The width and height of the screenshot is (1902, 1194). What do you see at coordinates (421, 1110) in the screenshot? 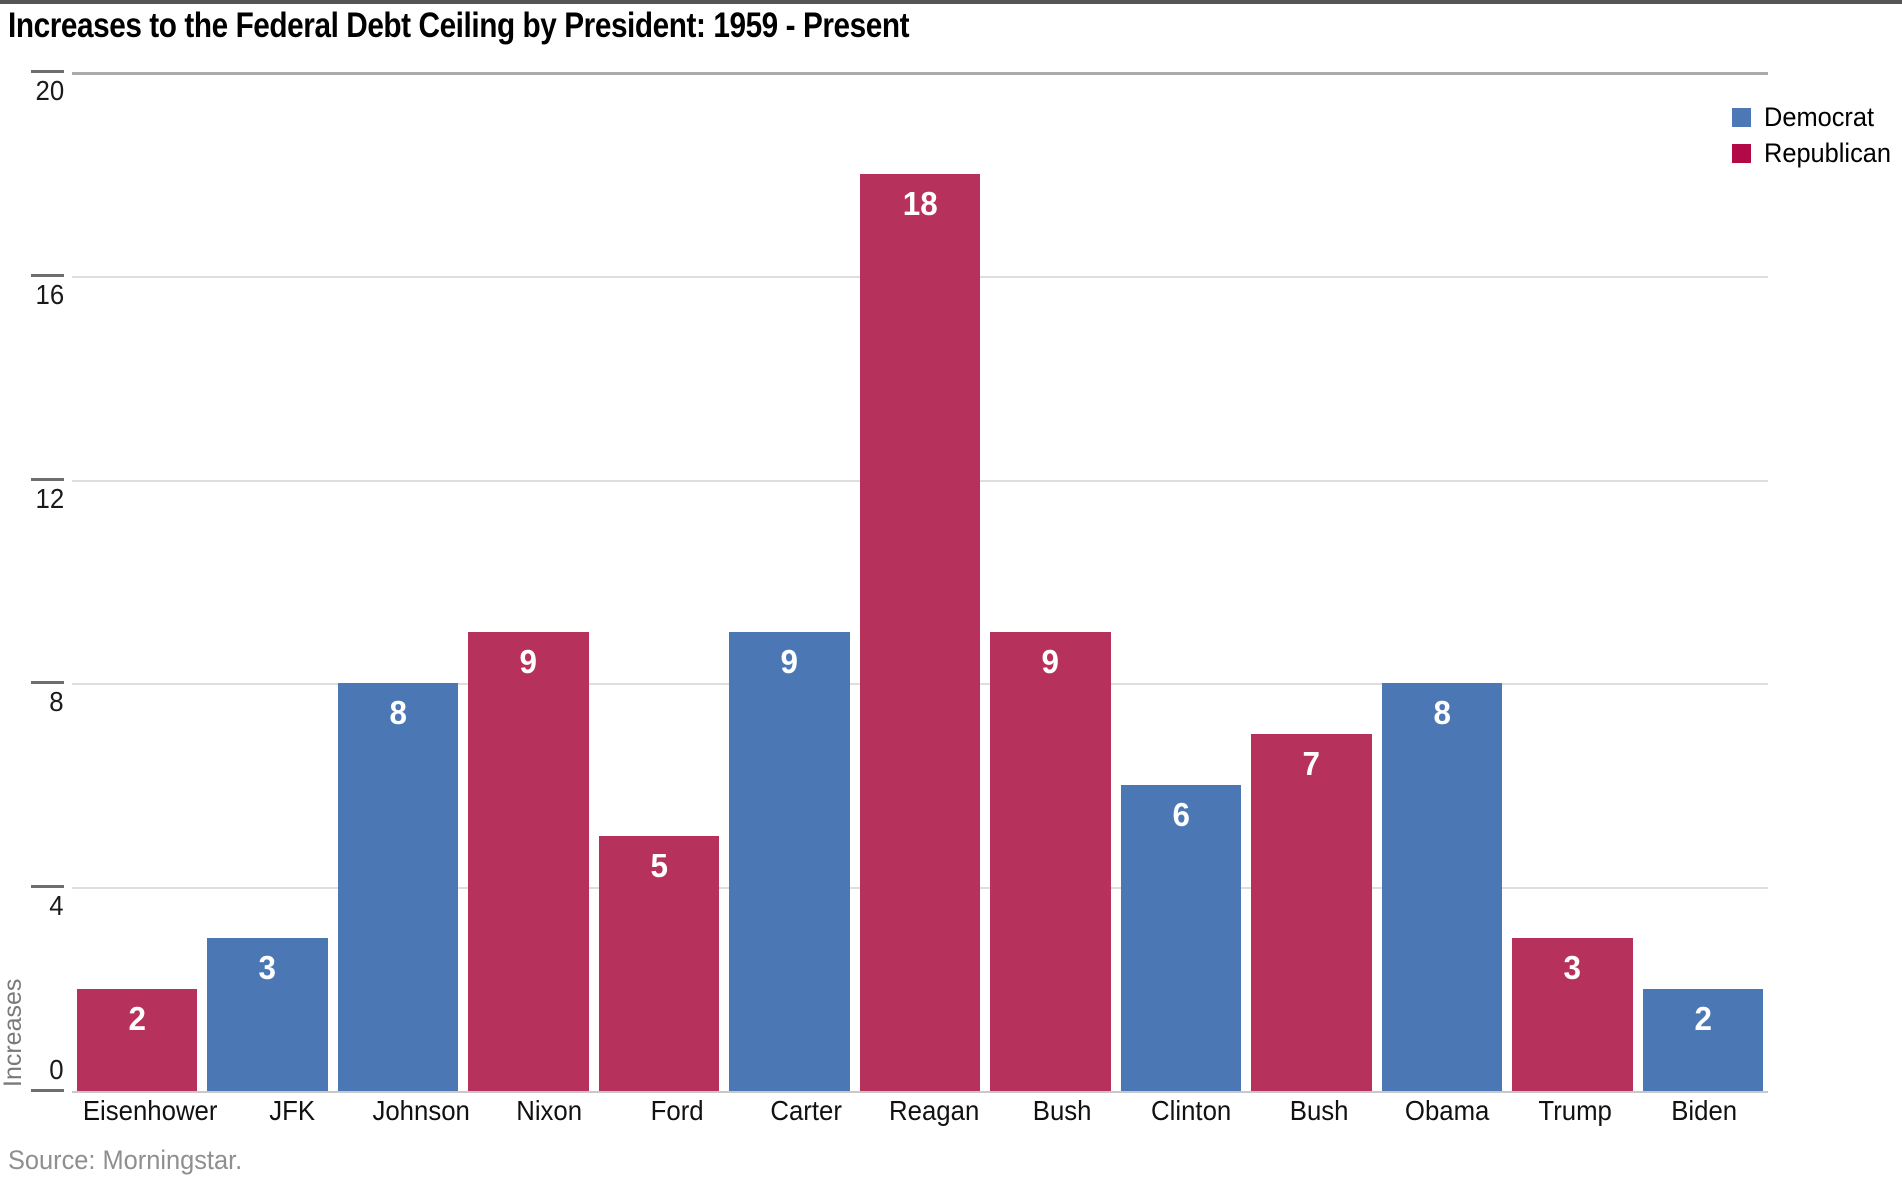
I see `x-label-johnson-2: Johnson` at bounding box center [421, 1110].